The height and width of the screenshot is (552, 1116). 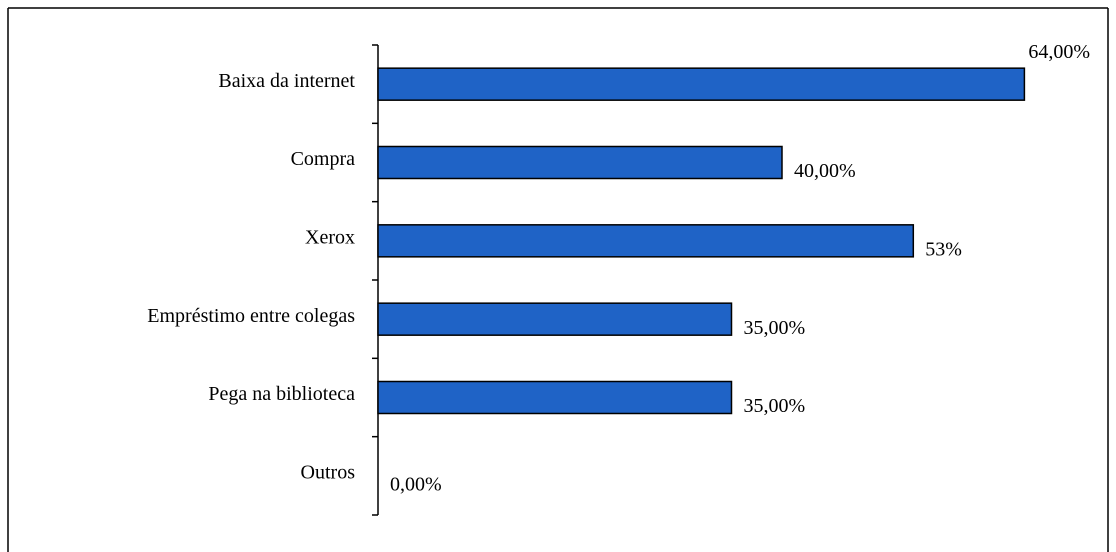 What do you see at coordinates (328, 472) in the screenshot?
I see `category-label: Outros` at bounding box center [328, 472].